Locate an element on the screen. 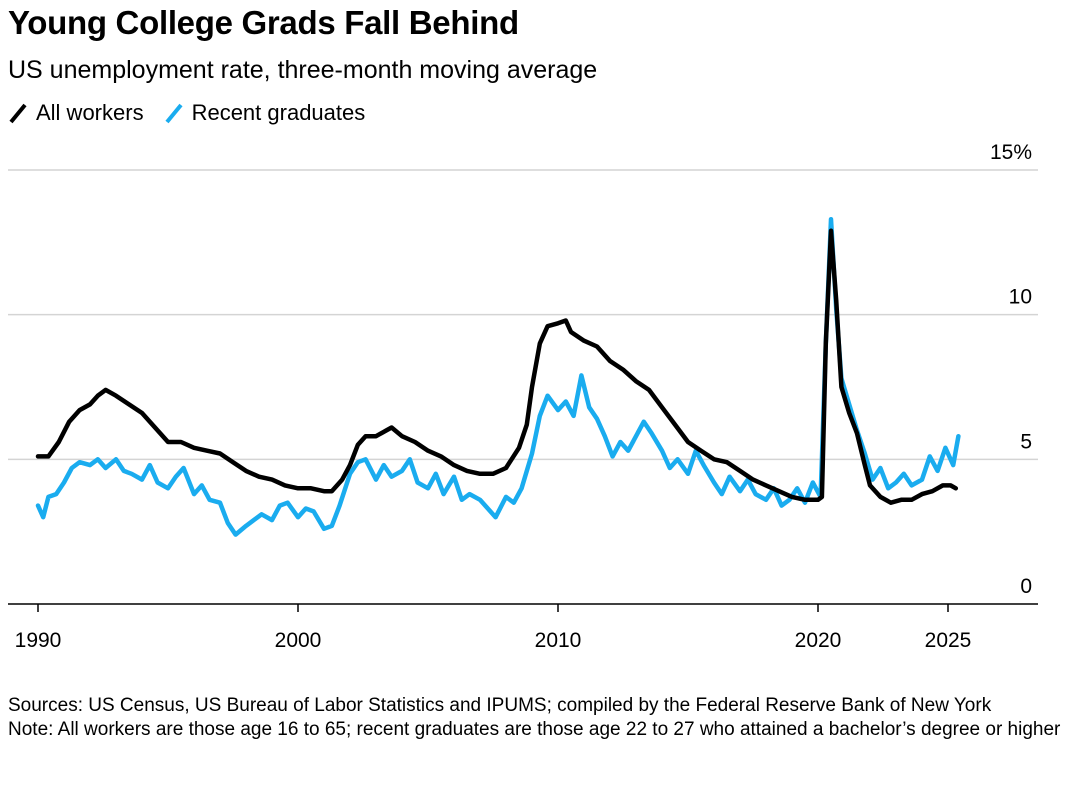 The image size is (1080, 799). legend-swatch-all-workers is located at coordinates (18, 113).